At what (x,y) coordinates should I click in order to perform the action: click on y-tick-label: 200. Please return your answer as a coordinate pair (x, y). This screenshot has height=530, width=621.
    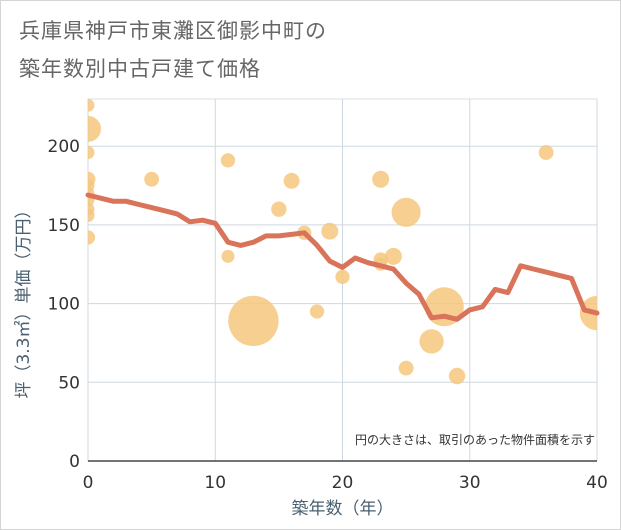
    Looking at the image, I should click on (64, 147).